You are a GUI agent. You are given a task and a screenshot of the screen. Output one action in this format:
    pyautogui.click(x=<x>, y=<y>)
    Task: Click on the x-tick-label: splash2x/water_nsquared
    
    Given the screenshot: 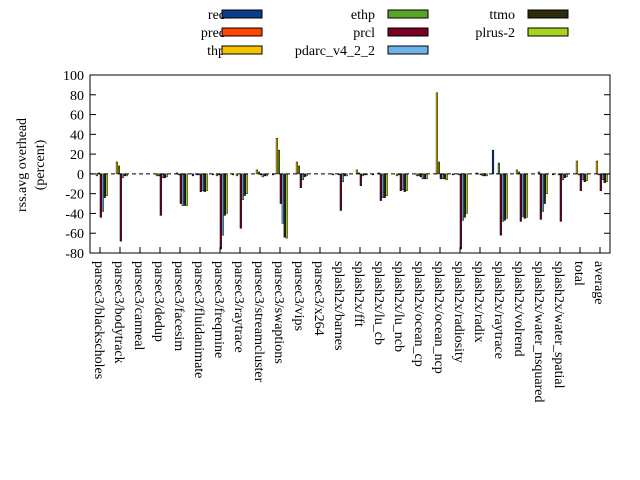 What is the action you would take?
    pyautogui.click(x=538, y=332)
    